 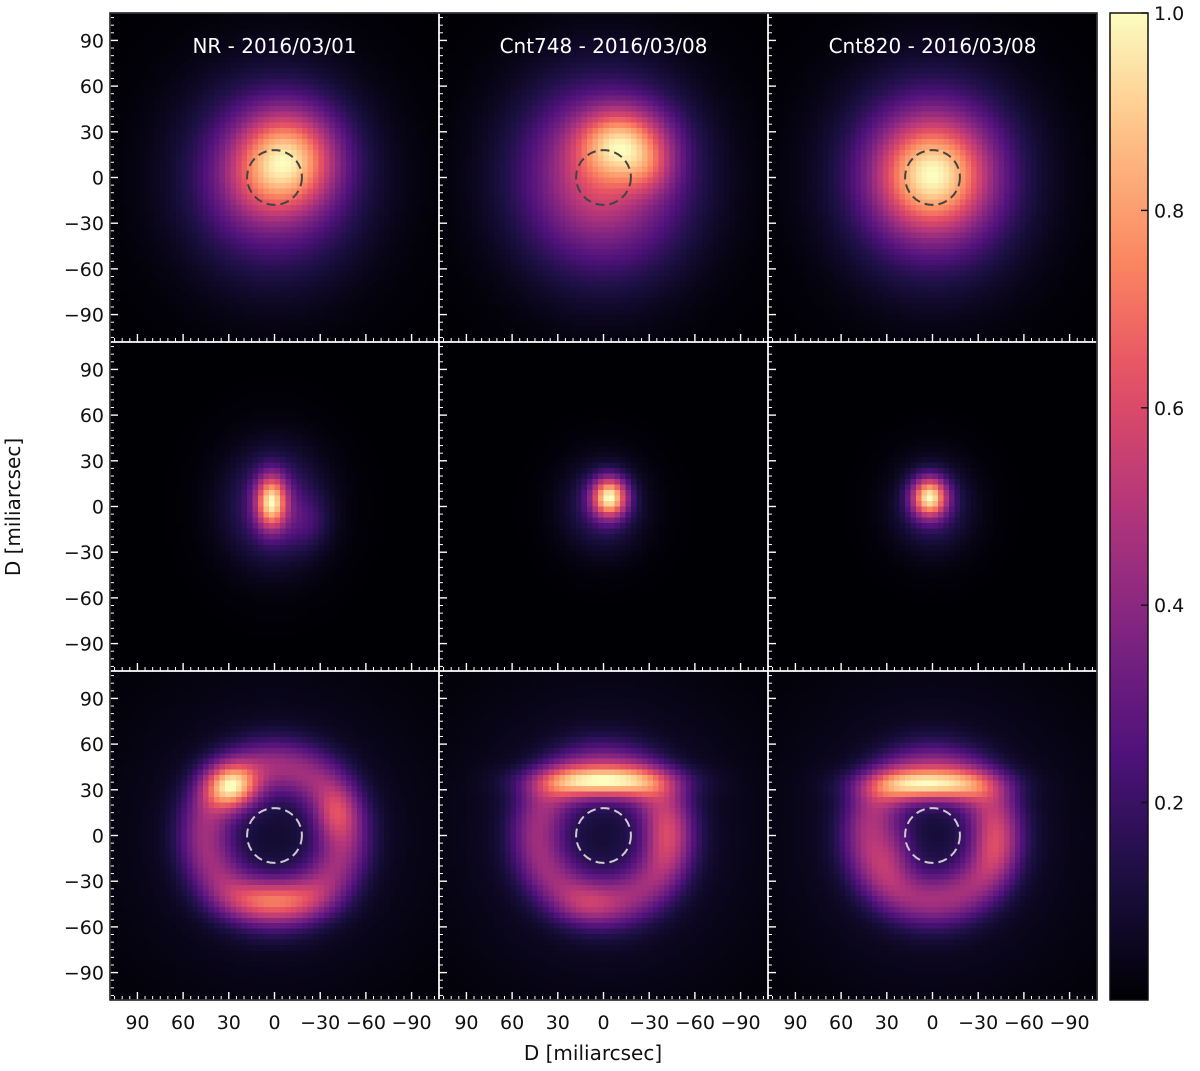 What do you see at coordinates (1169, 804) in the screenshot?
I see `colorbar-tick-label: 0.2` at bounding box center [1169, 804].